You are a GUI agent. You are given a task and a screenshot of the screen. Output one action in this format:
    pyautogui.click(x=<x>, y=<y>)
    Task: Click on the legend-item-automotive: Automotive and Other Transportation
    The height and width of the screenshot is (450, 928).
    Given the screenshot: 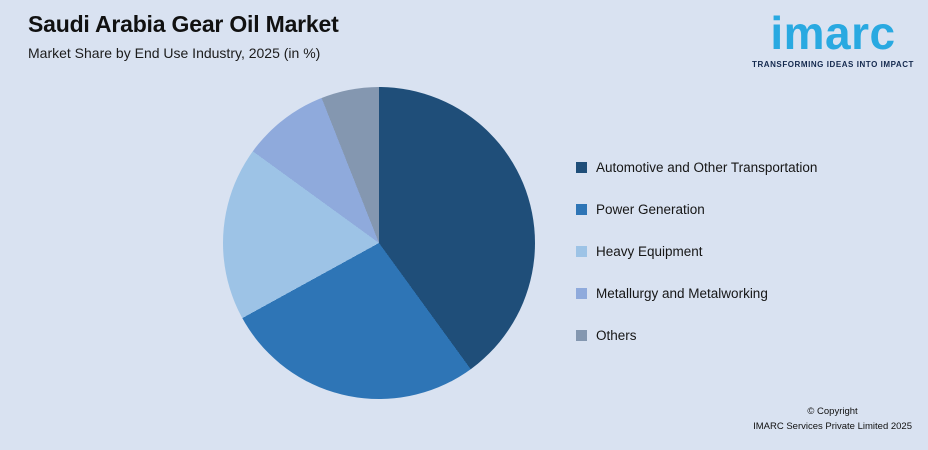 What is the action you would take?
    pyautogui.click(x=696, y=167)
    